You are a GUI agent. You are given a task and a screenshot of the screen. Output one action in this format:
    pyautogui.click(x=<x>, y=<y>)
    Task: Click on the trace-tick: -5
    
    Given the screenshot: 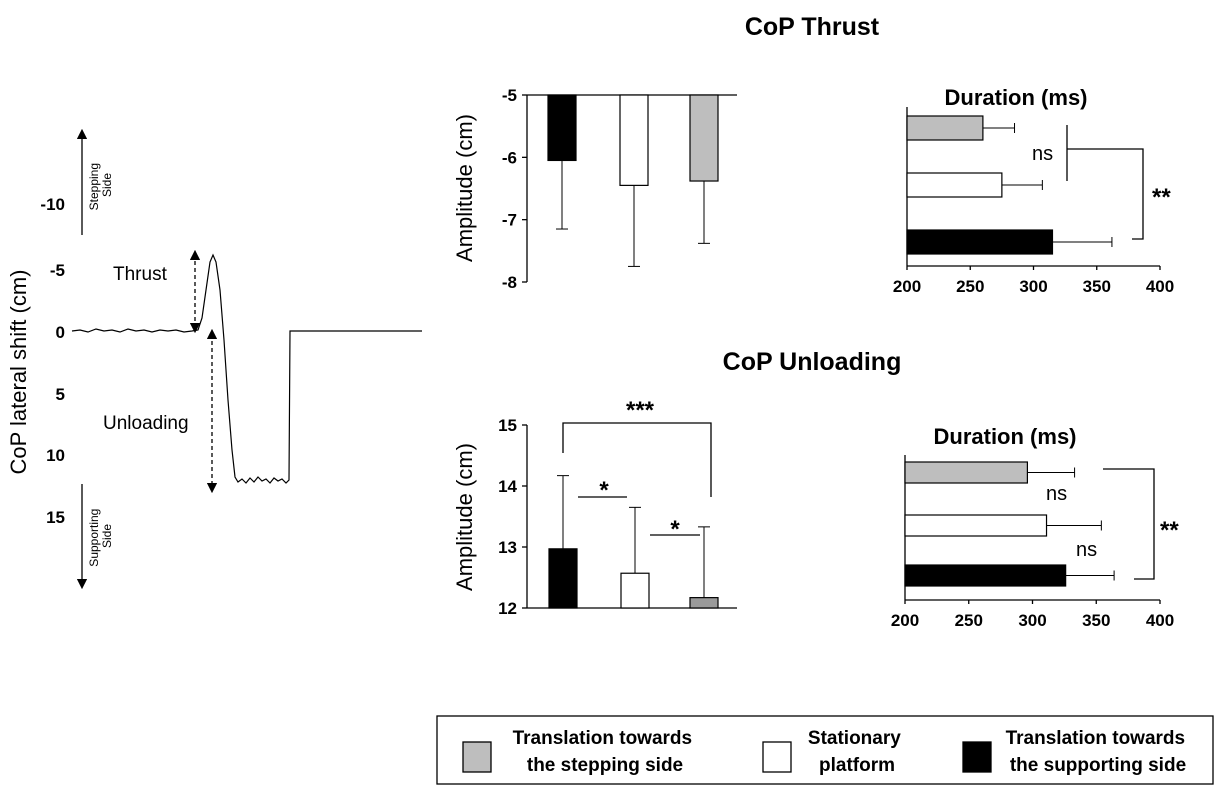 What is the action you would take?
    pyautogui.click(x=57, y=270)
    